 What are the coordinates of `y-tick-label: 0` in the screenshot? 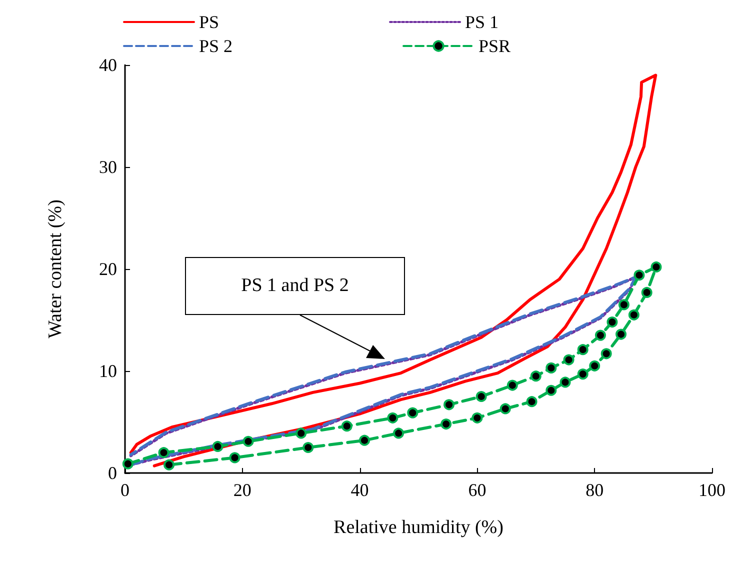 It's located at (112, 473).